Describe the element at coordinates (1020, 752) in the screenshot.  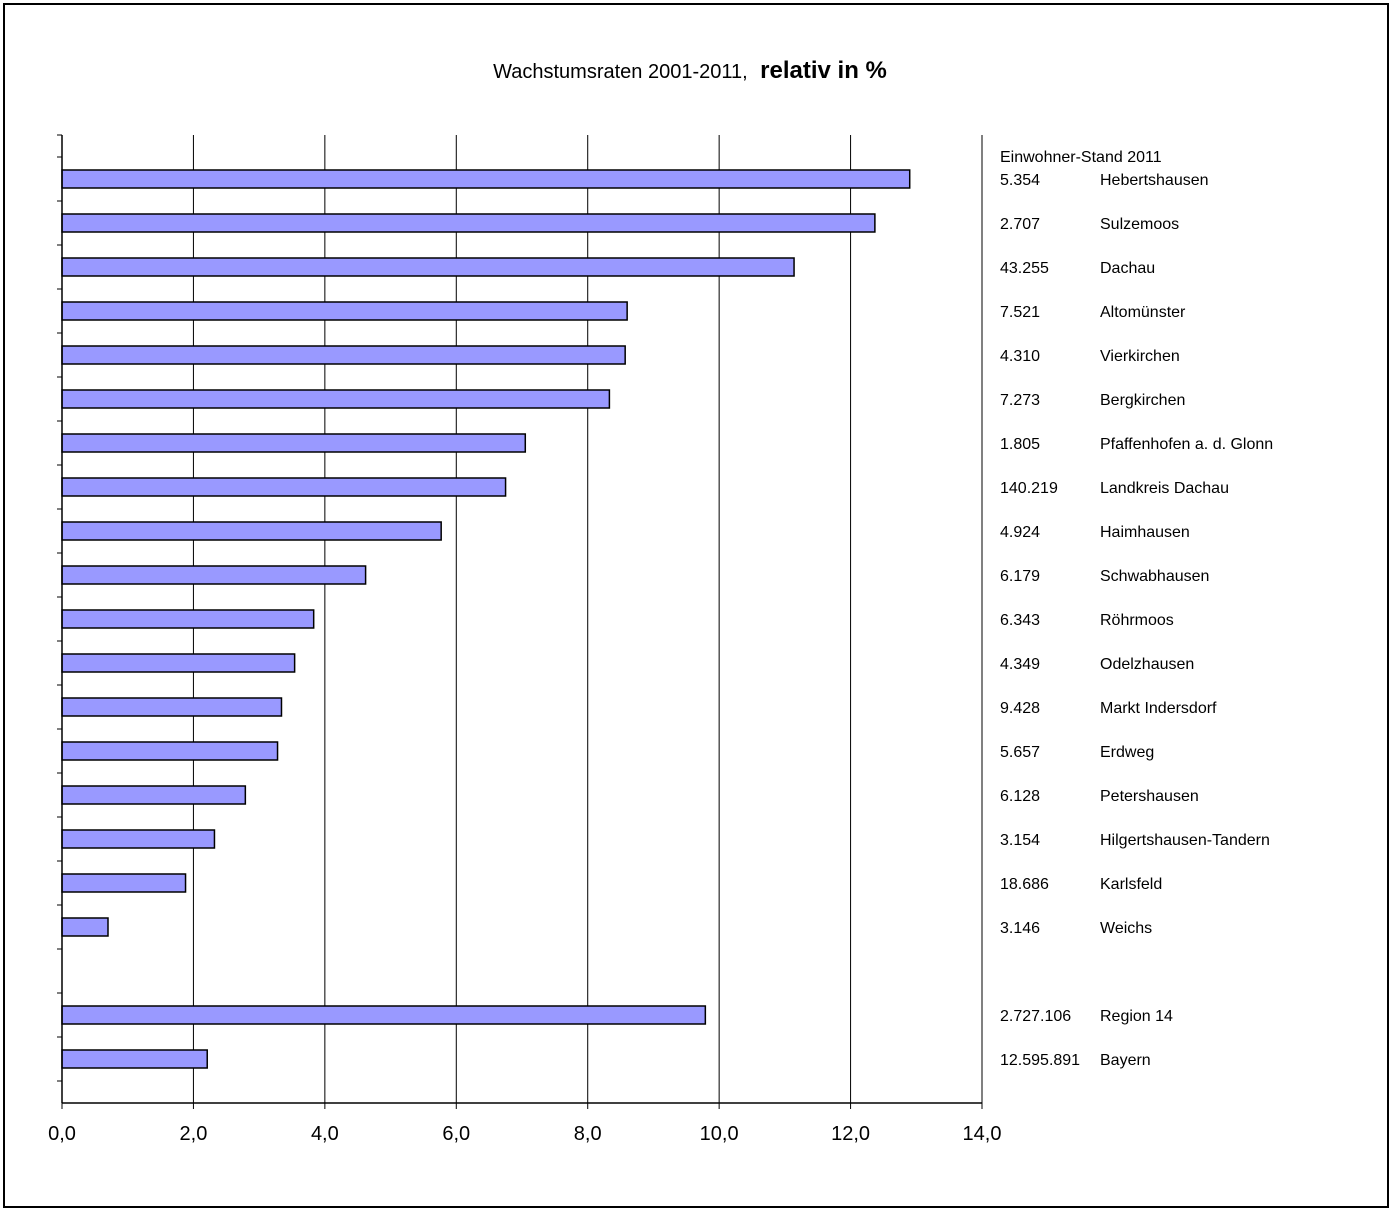
I see `population-label: 5.657` at that location.